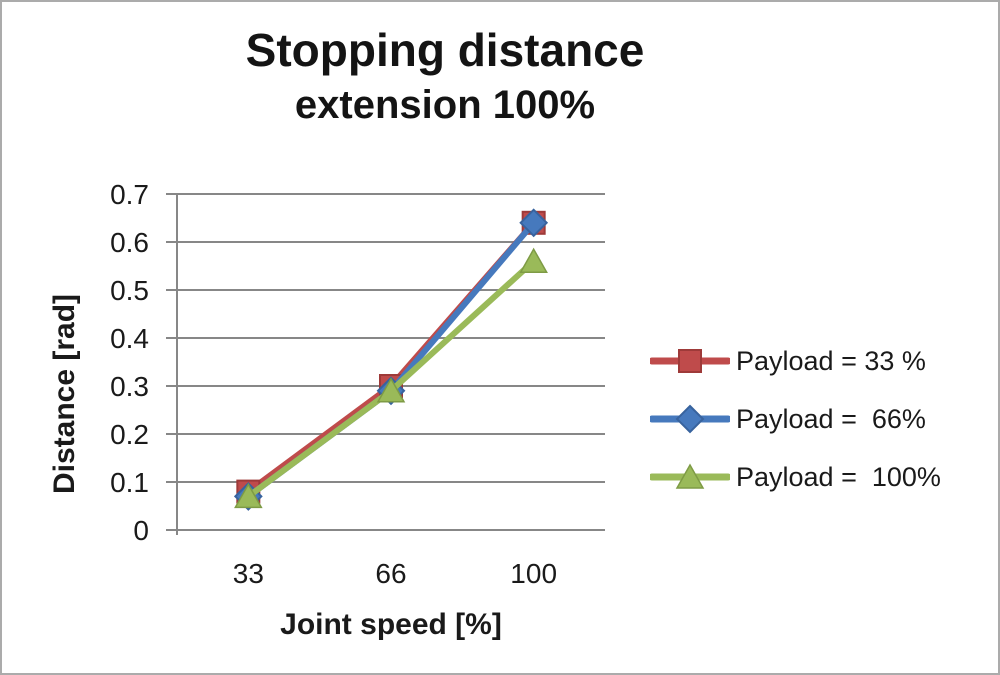  I want to click on y-tick-label: 0.7, so click(129, 194).